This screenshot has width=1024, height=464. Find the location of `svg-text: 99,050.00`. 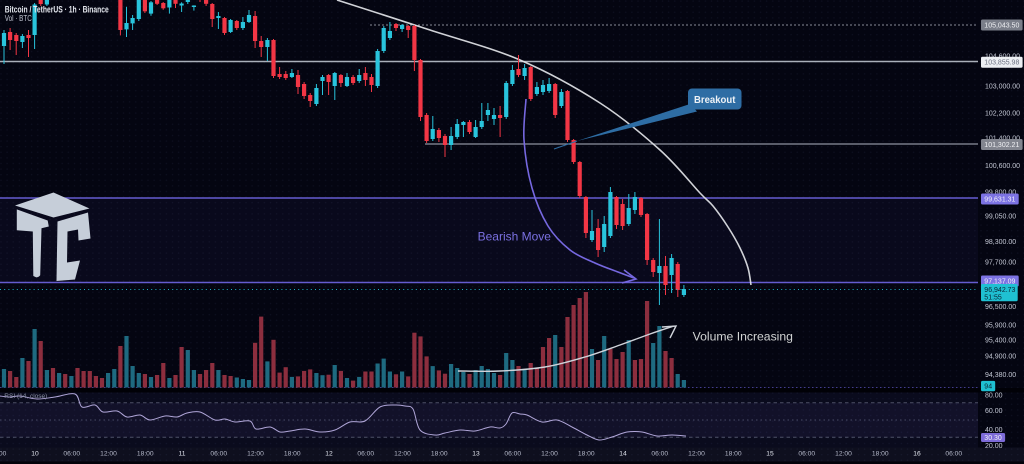

svg-text: 99,050.00 is located at coordinates (1000, 216).